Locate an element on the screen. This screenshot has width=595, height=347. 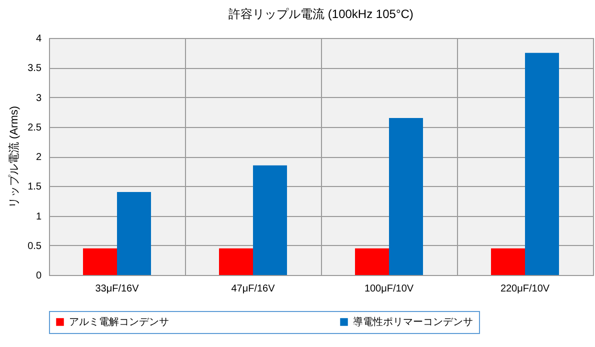
chart-title: 許容リップル電流 (100kHz 105°C) is located at coordinates (321, 14).